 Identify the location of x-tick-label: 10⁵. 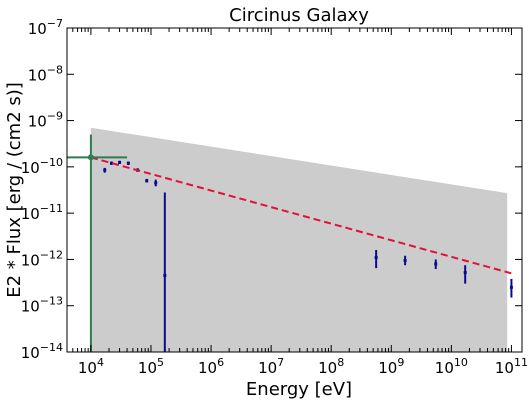
(151, 366).